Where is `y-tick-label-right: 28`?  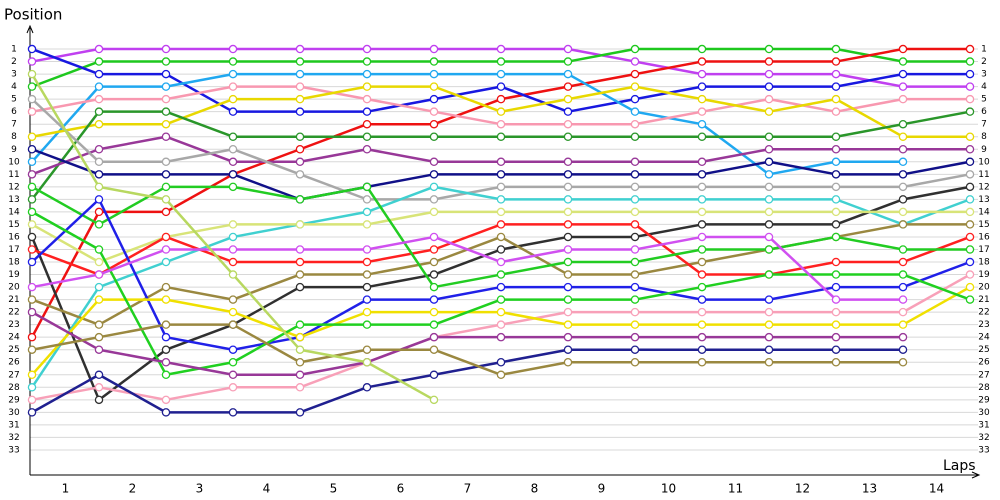
y-tick-label-right: 28 is located at coordinates (984, 388).